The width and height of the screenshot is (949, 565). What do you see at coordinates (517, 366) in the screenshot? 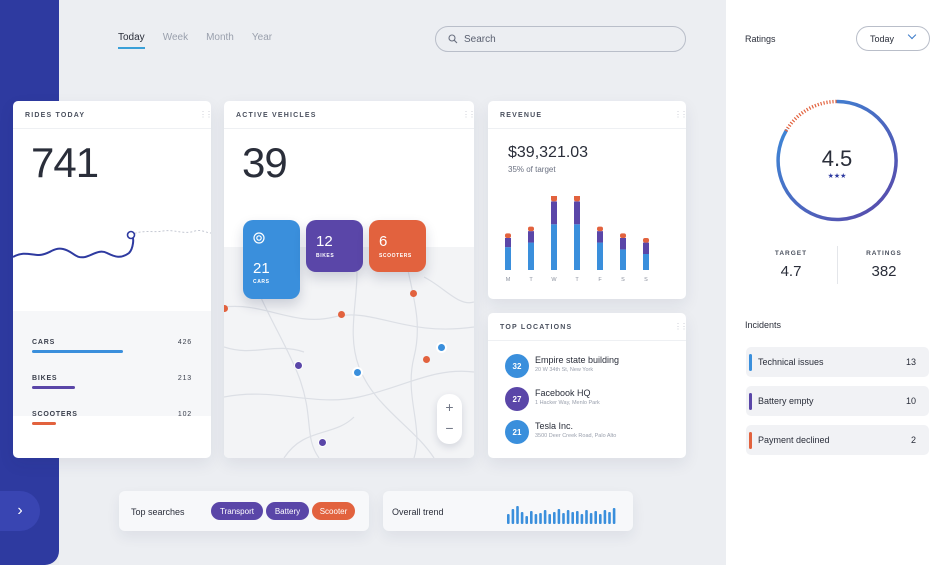
I see `location-count-badge: 32` at bounding box center [517, 366].